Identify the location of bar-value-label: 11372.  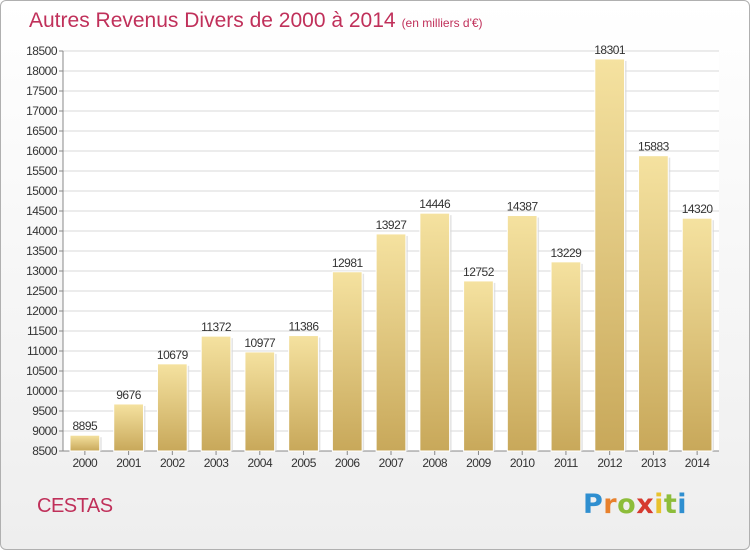
(216, 327).